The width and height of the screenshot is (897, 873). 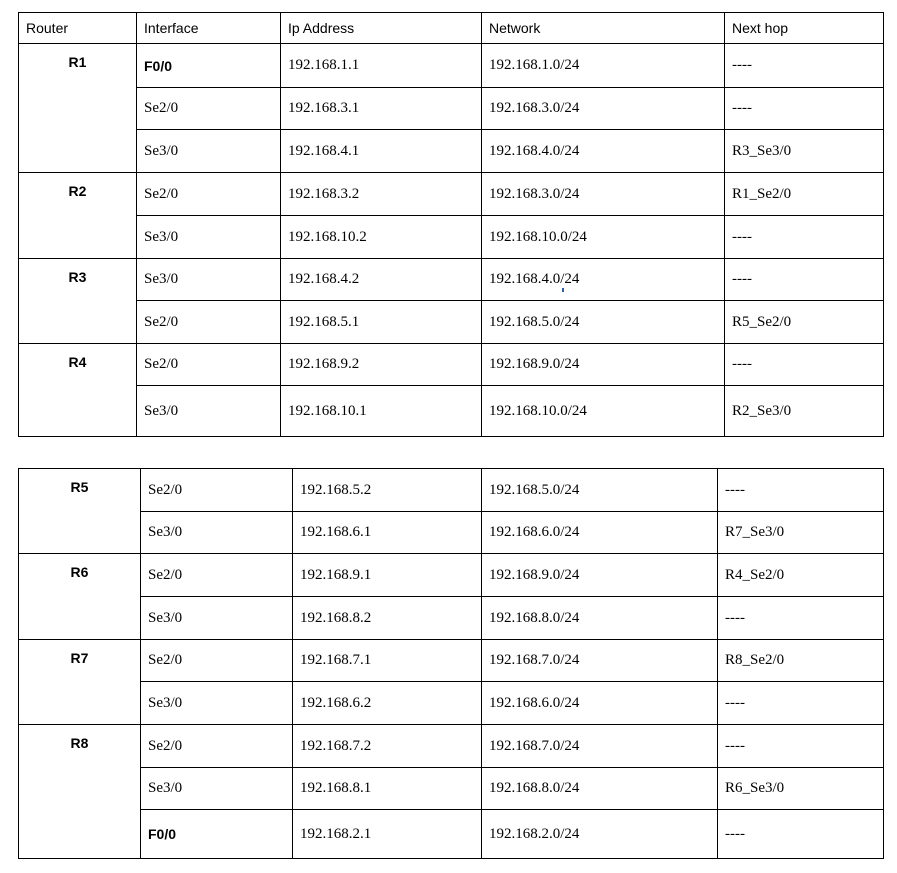 I want to click on table-row: R8 Se2/0 192.168.7.2 192.168.7.0/24 ----, so click(x=451, y=791).